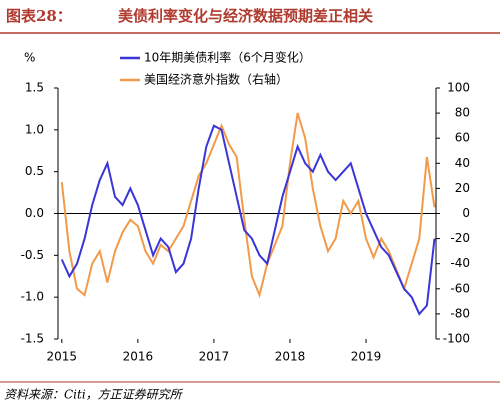 The image size is (500, 411). Describe the element at coordinates (460, 288) in the screenshot. I see `y2-tick-label: -60` at that location.